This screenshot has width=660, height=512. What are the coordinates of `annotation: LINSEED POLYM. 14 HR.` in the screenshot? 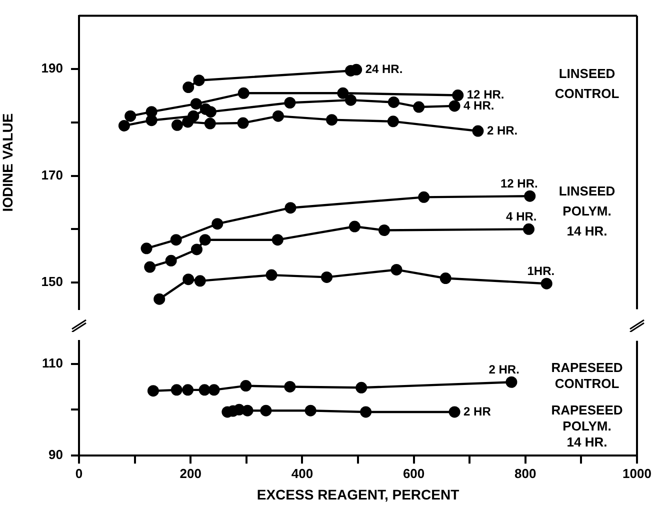 It's located at (587, 210).